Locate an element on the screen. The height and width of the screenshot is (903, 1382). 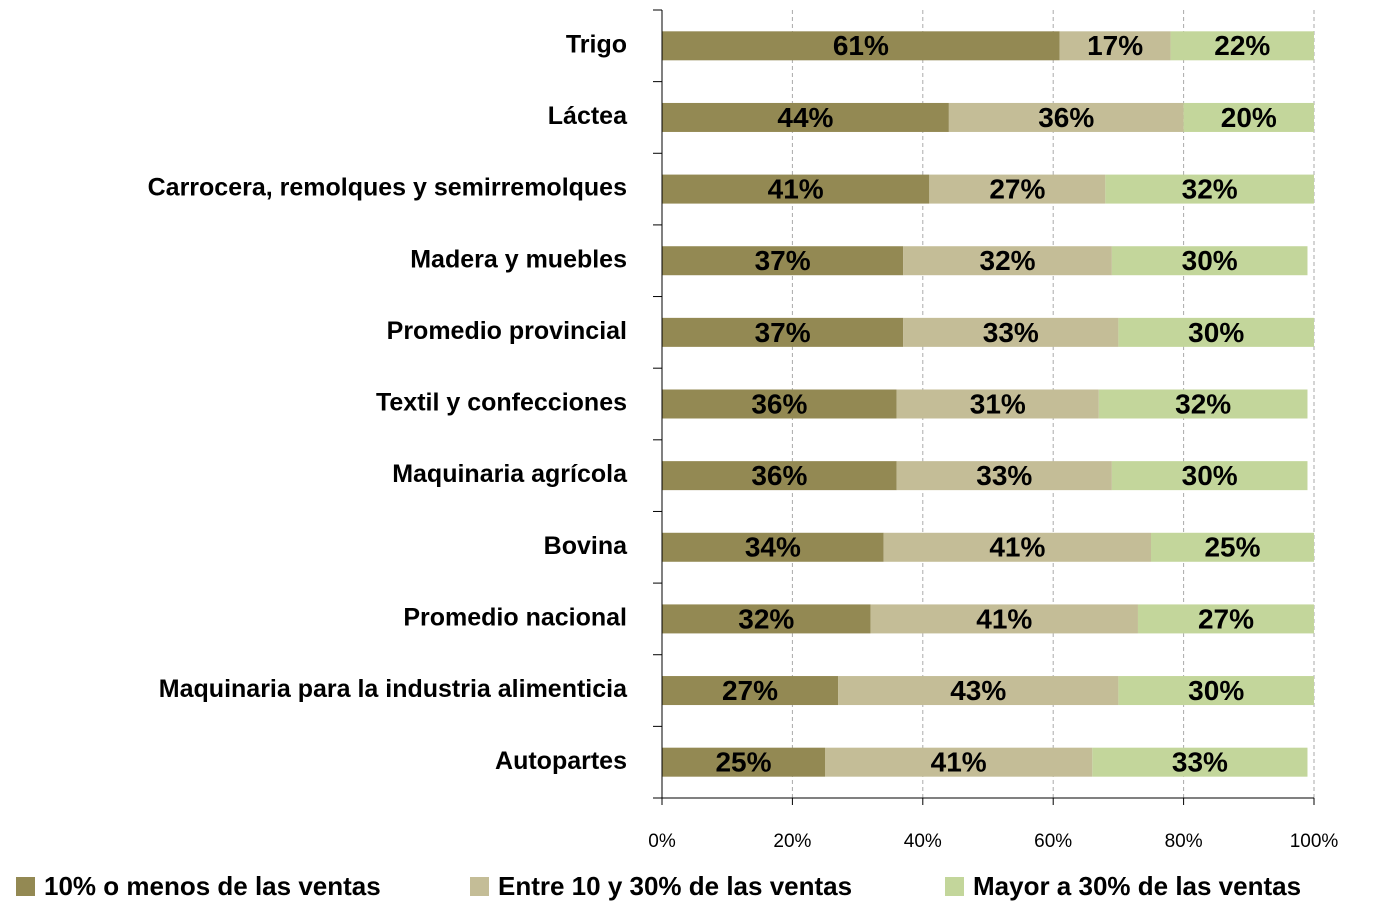
value-label: 44% is located at coordinates (805, 117).